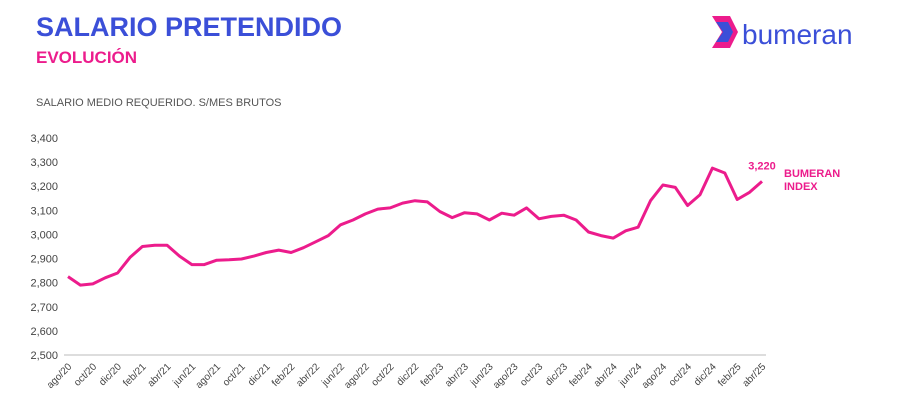  Describe the element at coordinates (44, 284) in the screenshot. I see `y-tick-label: 2,800` at that location.